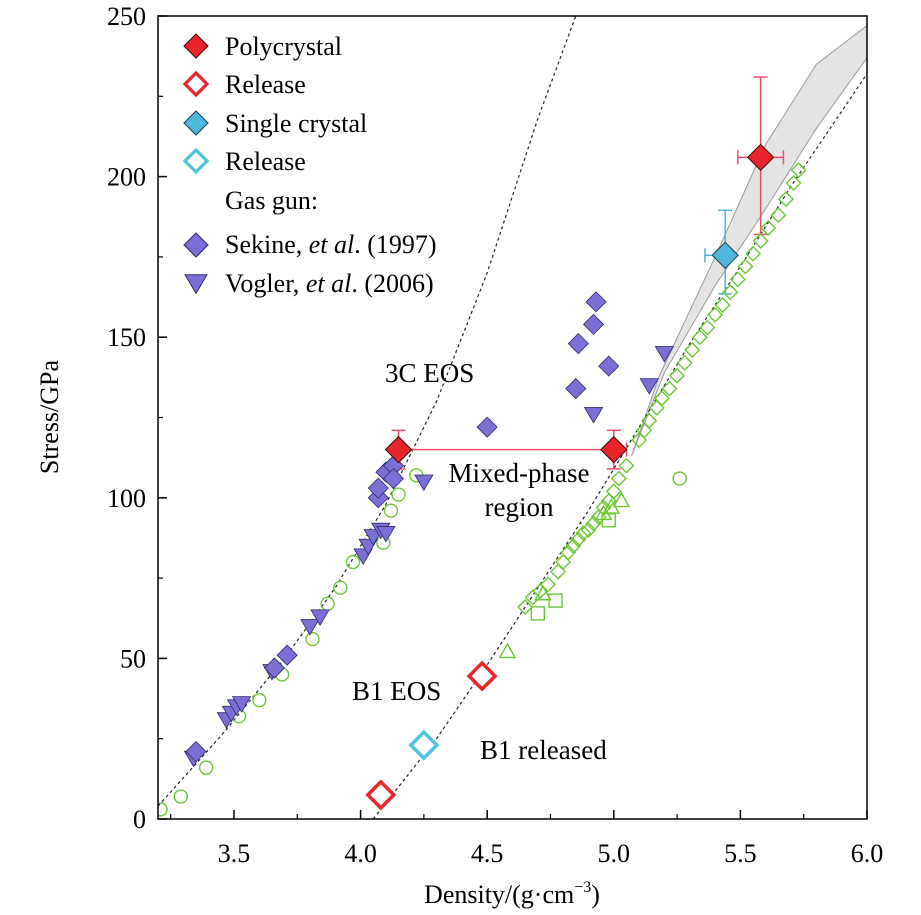 The width and height of the screenshot is (921, 915). What do you see at coordinates (234, 853) in the screenshot?
I see `x-tick-label: 3.5` at bounding box center [234, 853].